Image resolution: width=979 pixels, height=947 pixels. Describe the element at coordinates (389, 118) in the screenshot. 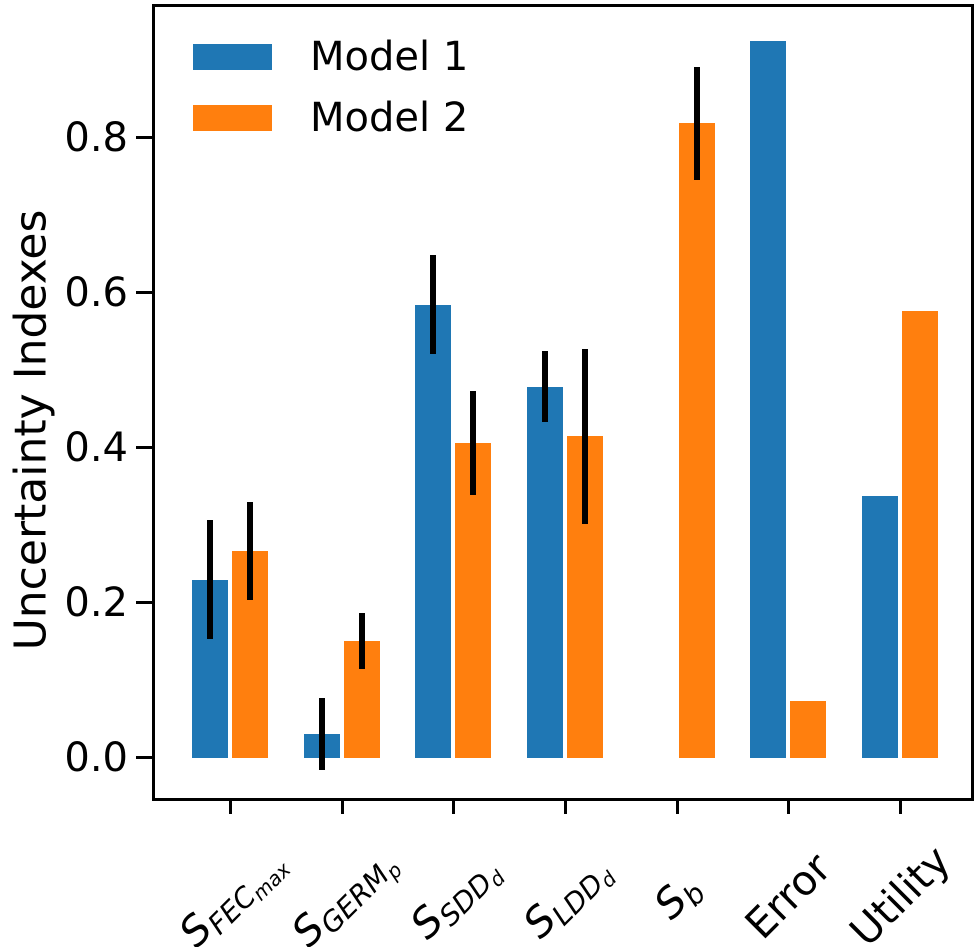

I see `legend-label-model-2: Model 2` at that location.